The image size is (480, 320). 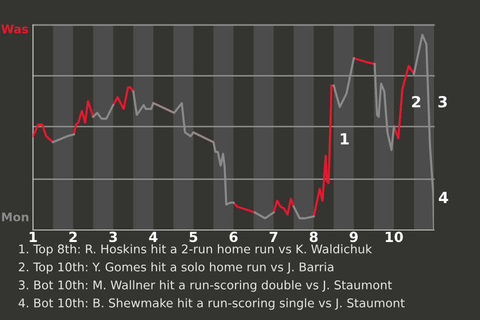 What do you see at coordinates (234, 237) in the screenshot?
I see `x-tick-label: 6` at bounding box center [234, 237].